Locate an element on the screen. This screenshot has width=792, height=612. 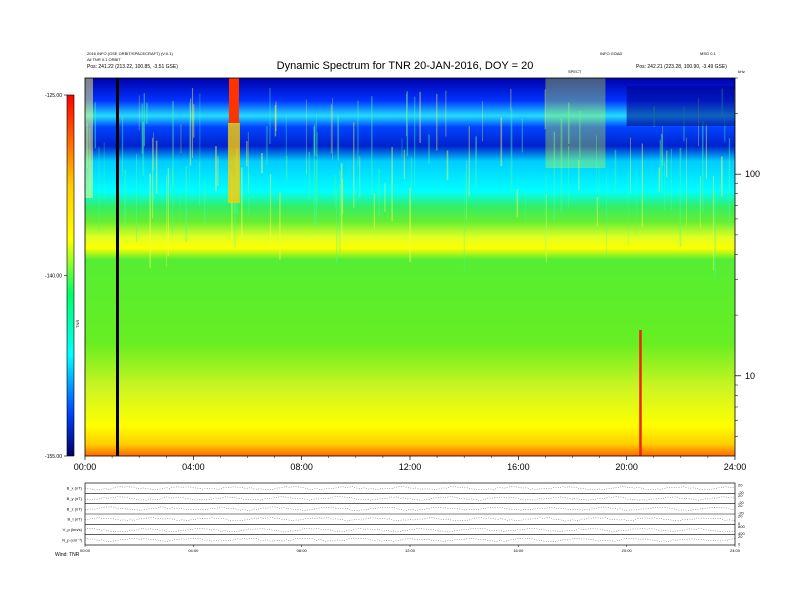
lower-x-tick-label: 16:00 is located at coordinates (518, 550).